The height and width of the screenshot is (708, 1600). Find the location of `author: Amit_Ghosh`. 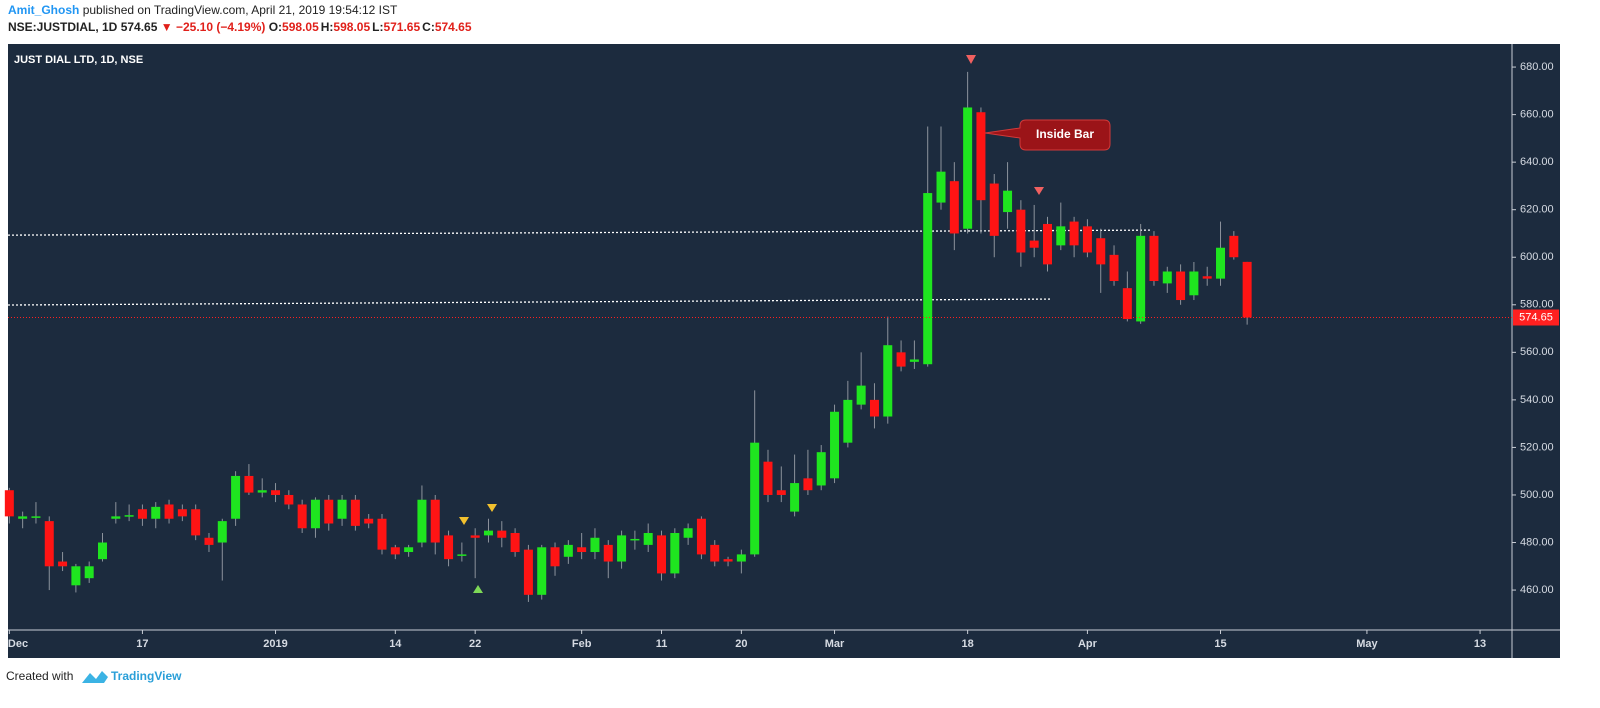

author: Amit_Ghosh is located at coordinates (44, 10).